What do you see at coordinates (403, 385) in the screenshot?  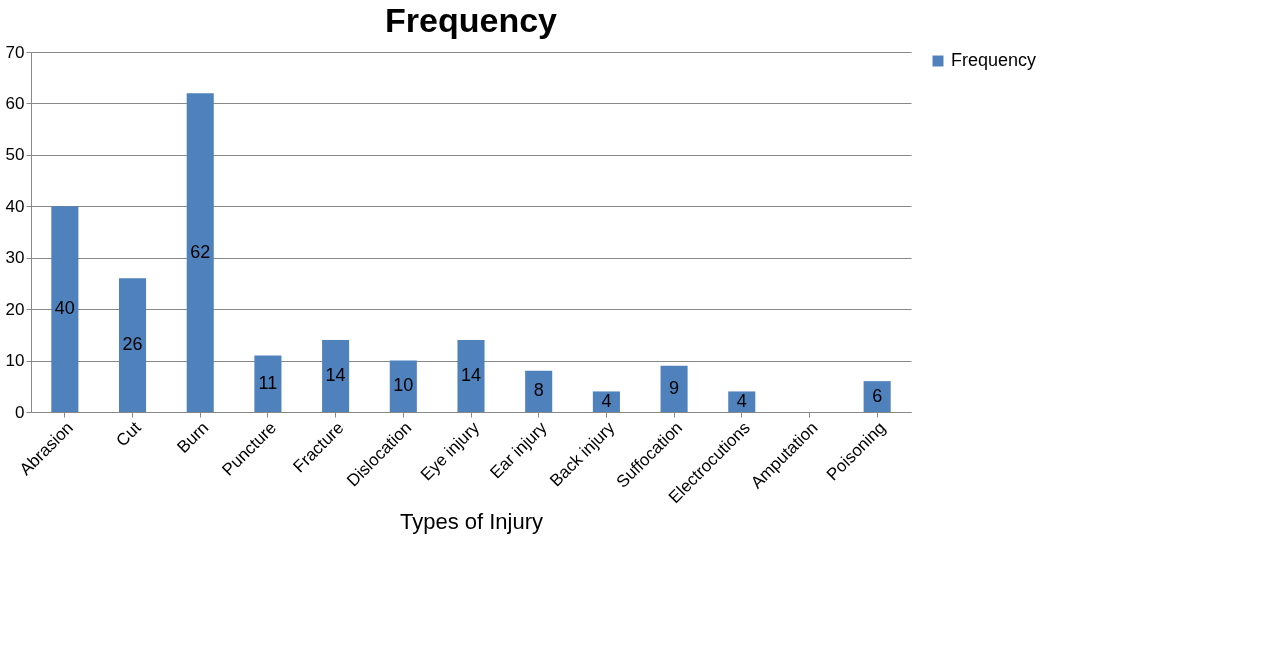 I see `text: 10` at bounding box center [403, 385].